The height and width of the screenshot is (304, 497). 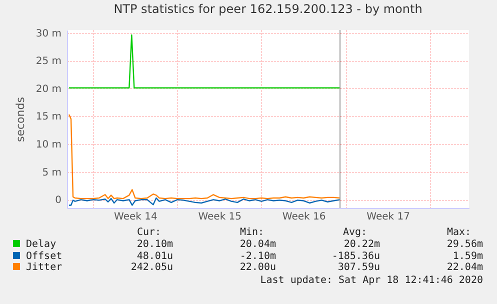 I want to click on text: Avg:, so click(x=355, y=233).